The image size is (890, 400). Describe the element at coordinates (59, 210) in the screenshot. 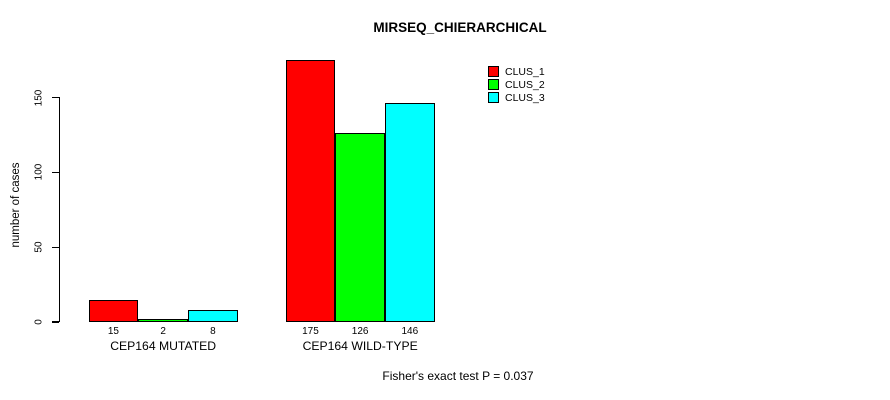

I see `y-axis-line` at that location.